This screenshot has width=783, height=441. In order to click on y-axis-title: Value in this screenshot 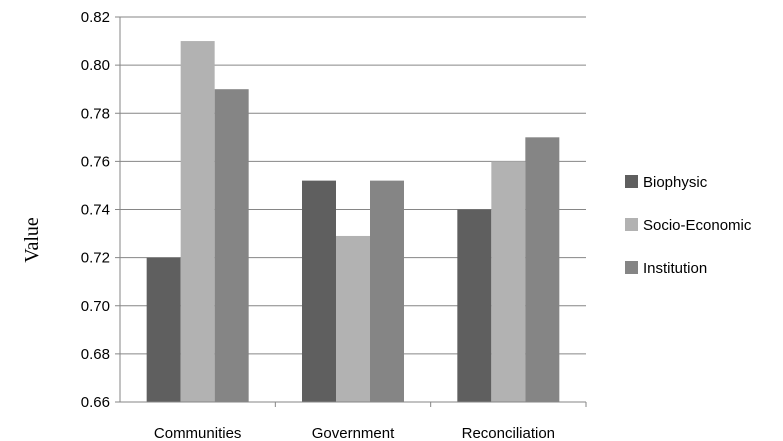, I will do `click(32, 240)`.